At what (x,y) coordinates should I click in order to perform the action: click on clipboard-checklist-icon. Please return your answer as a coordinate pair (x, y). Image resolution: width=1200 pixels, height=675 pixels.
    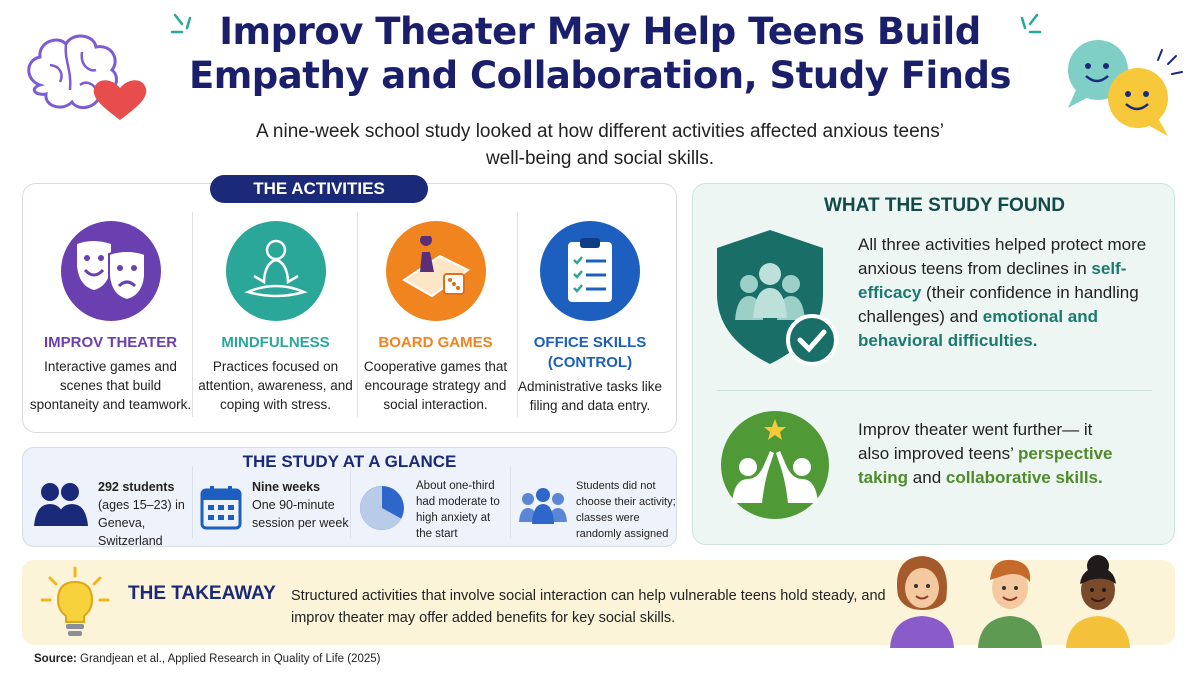
    Looking at the image, I should click on (590, 271).